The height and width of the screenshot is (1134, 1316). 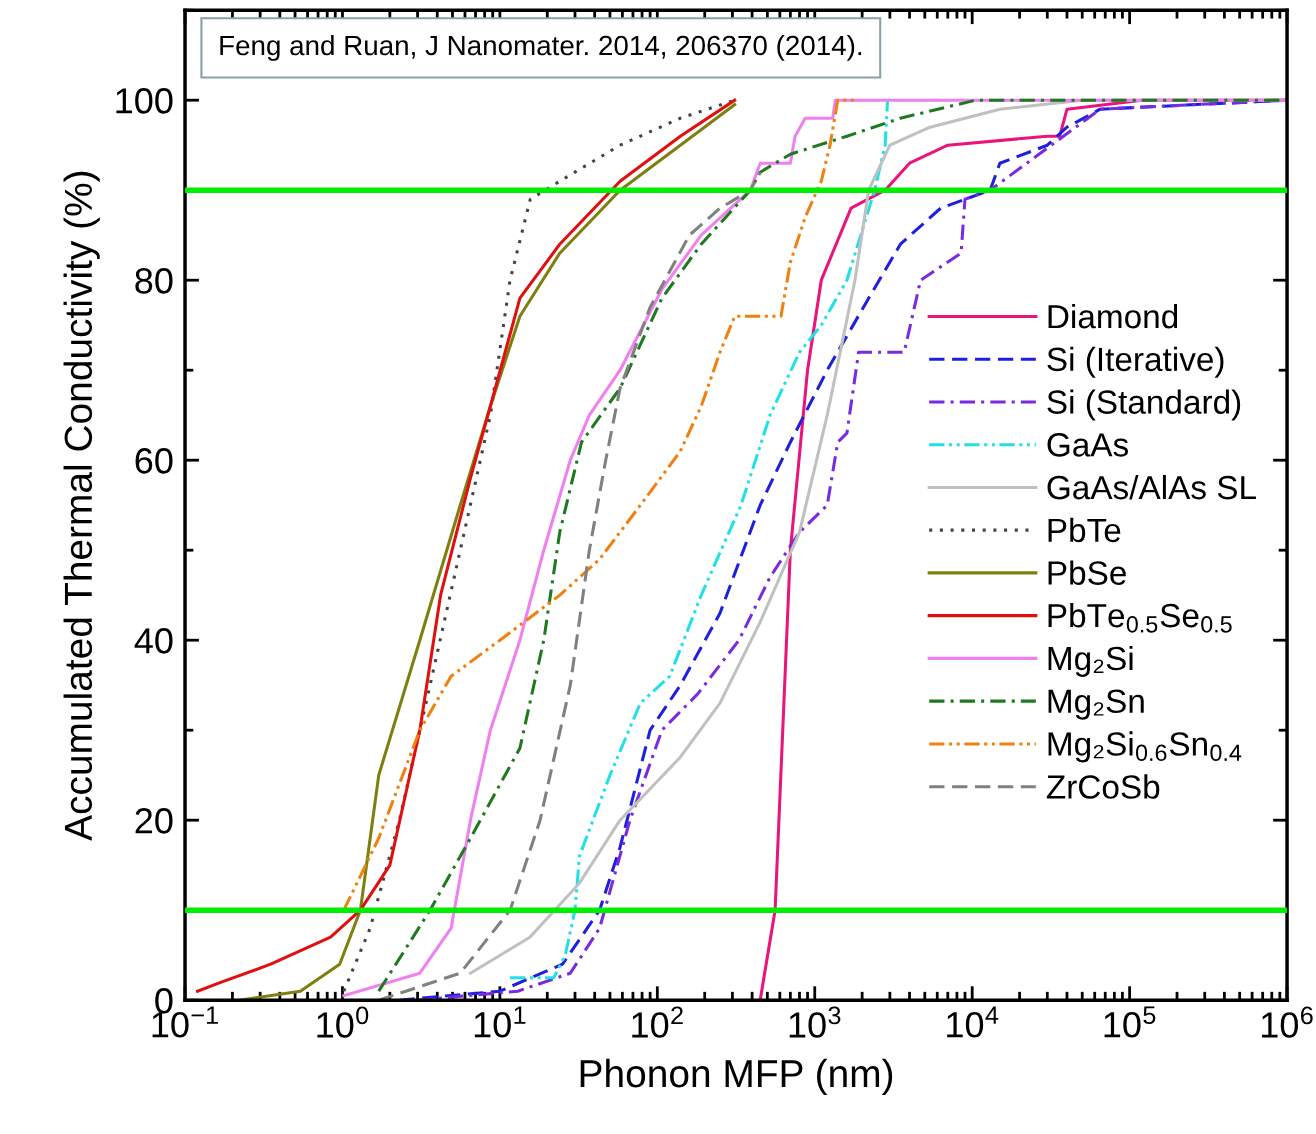 I want to click on legend-label: Mg₂Si$_{0.6}$Sn$_{0.4}$, so click(x=1145, y=747).